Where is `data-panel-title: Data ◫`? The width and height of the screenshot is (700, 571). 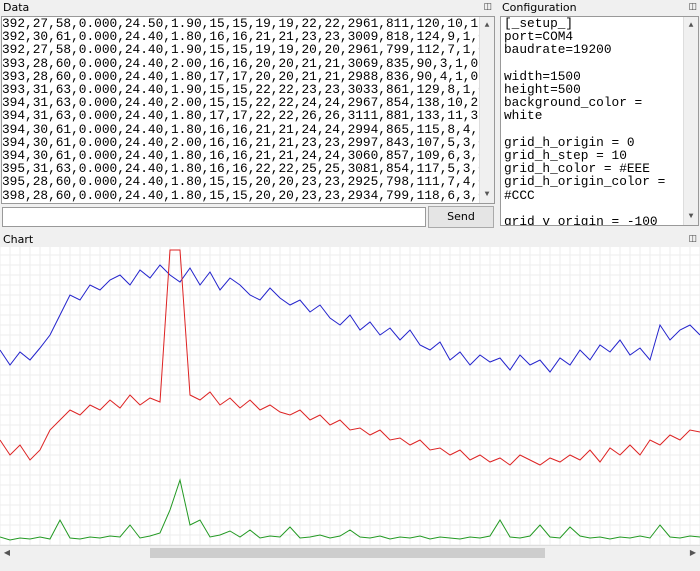
data-panel-title: Data ◫ is located at coordinates (247, 7).